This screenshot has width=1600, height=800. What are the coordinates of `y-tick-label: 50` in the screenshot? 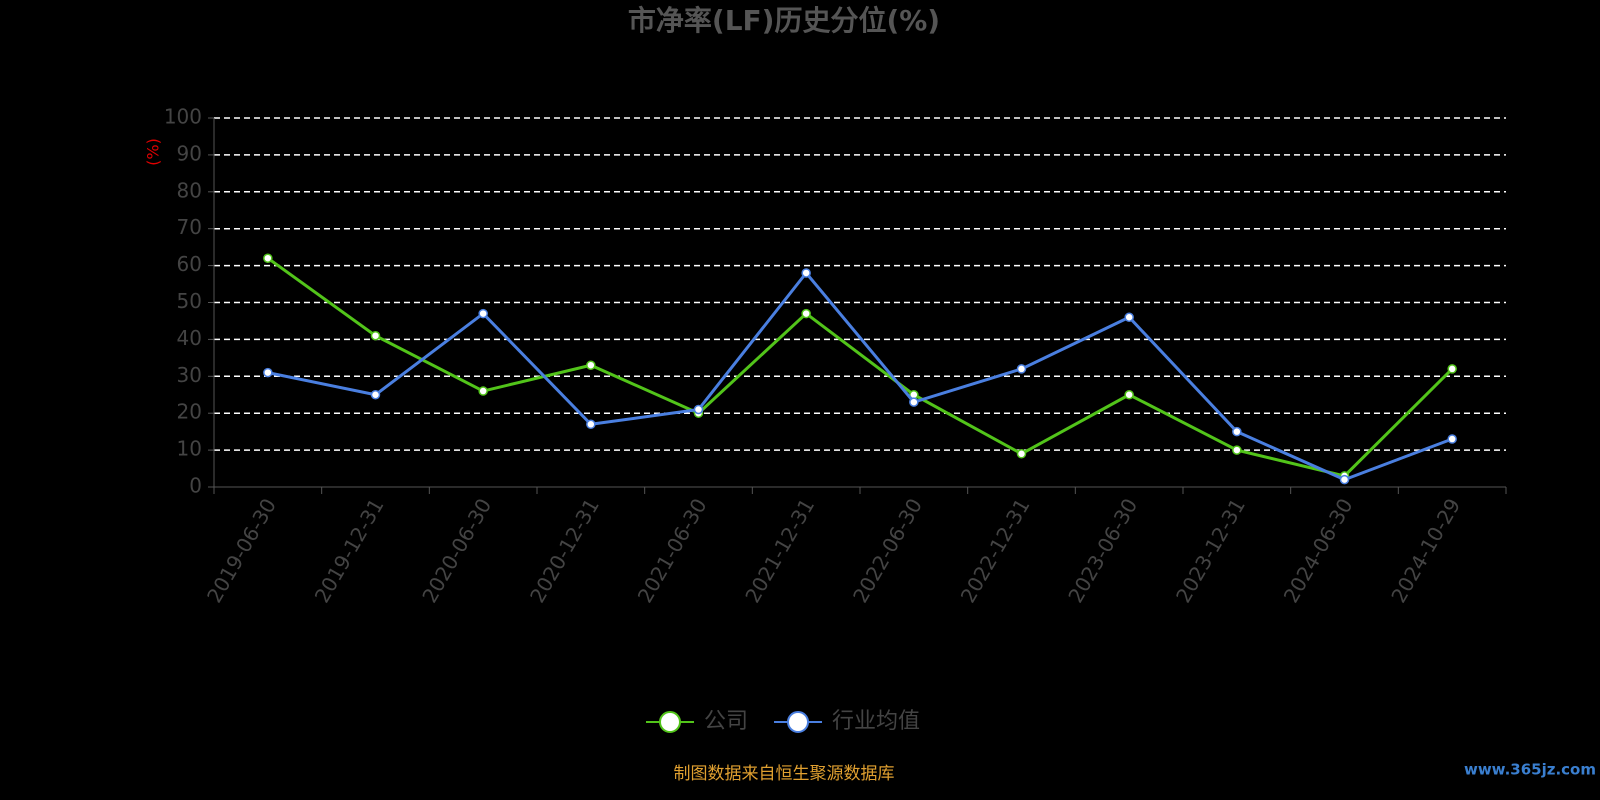 It's located at (189, 301).